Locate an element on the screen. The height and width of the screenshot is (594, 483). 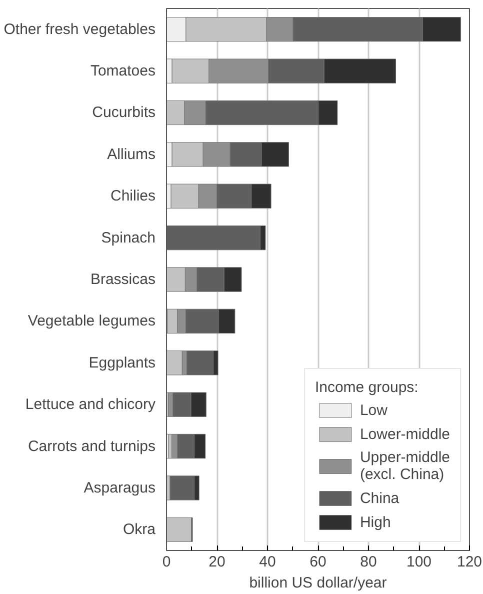
y-tick-label: Alliums is located at coordinates (131, 154).